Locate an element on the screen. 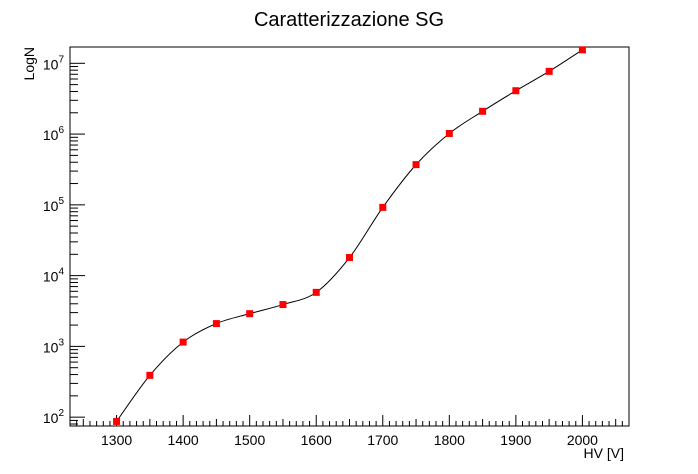 The height and width of the screenshot is (474, 698). y-tick-label: 10⁴ is located at coordinates (54, 276).